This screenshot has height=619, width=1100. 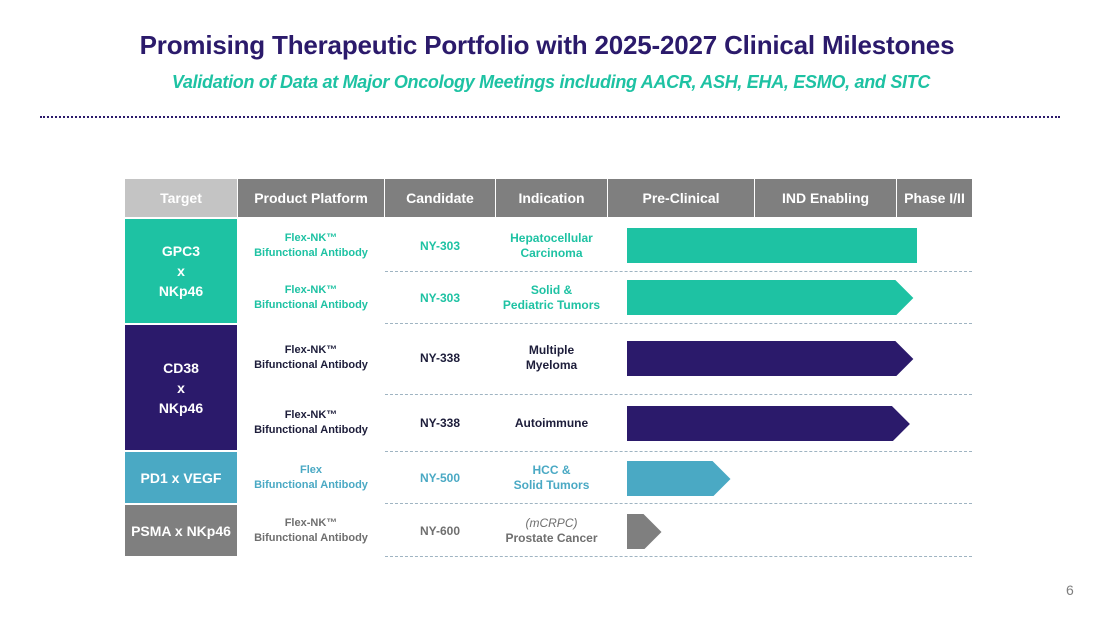 What do you see at coordinates (440, 357) in the screenshot?
I see `row2-candidate: NY-338` at bounding box center [440, 357].